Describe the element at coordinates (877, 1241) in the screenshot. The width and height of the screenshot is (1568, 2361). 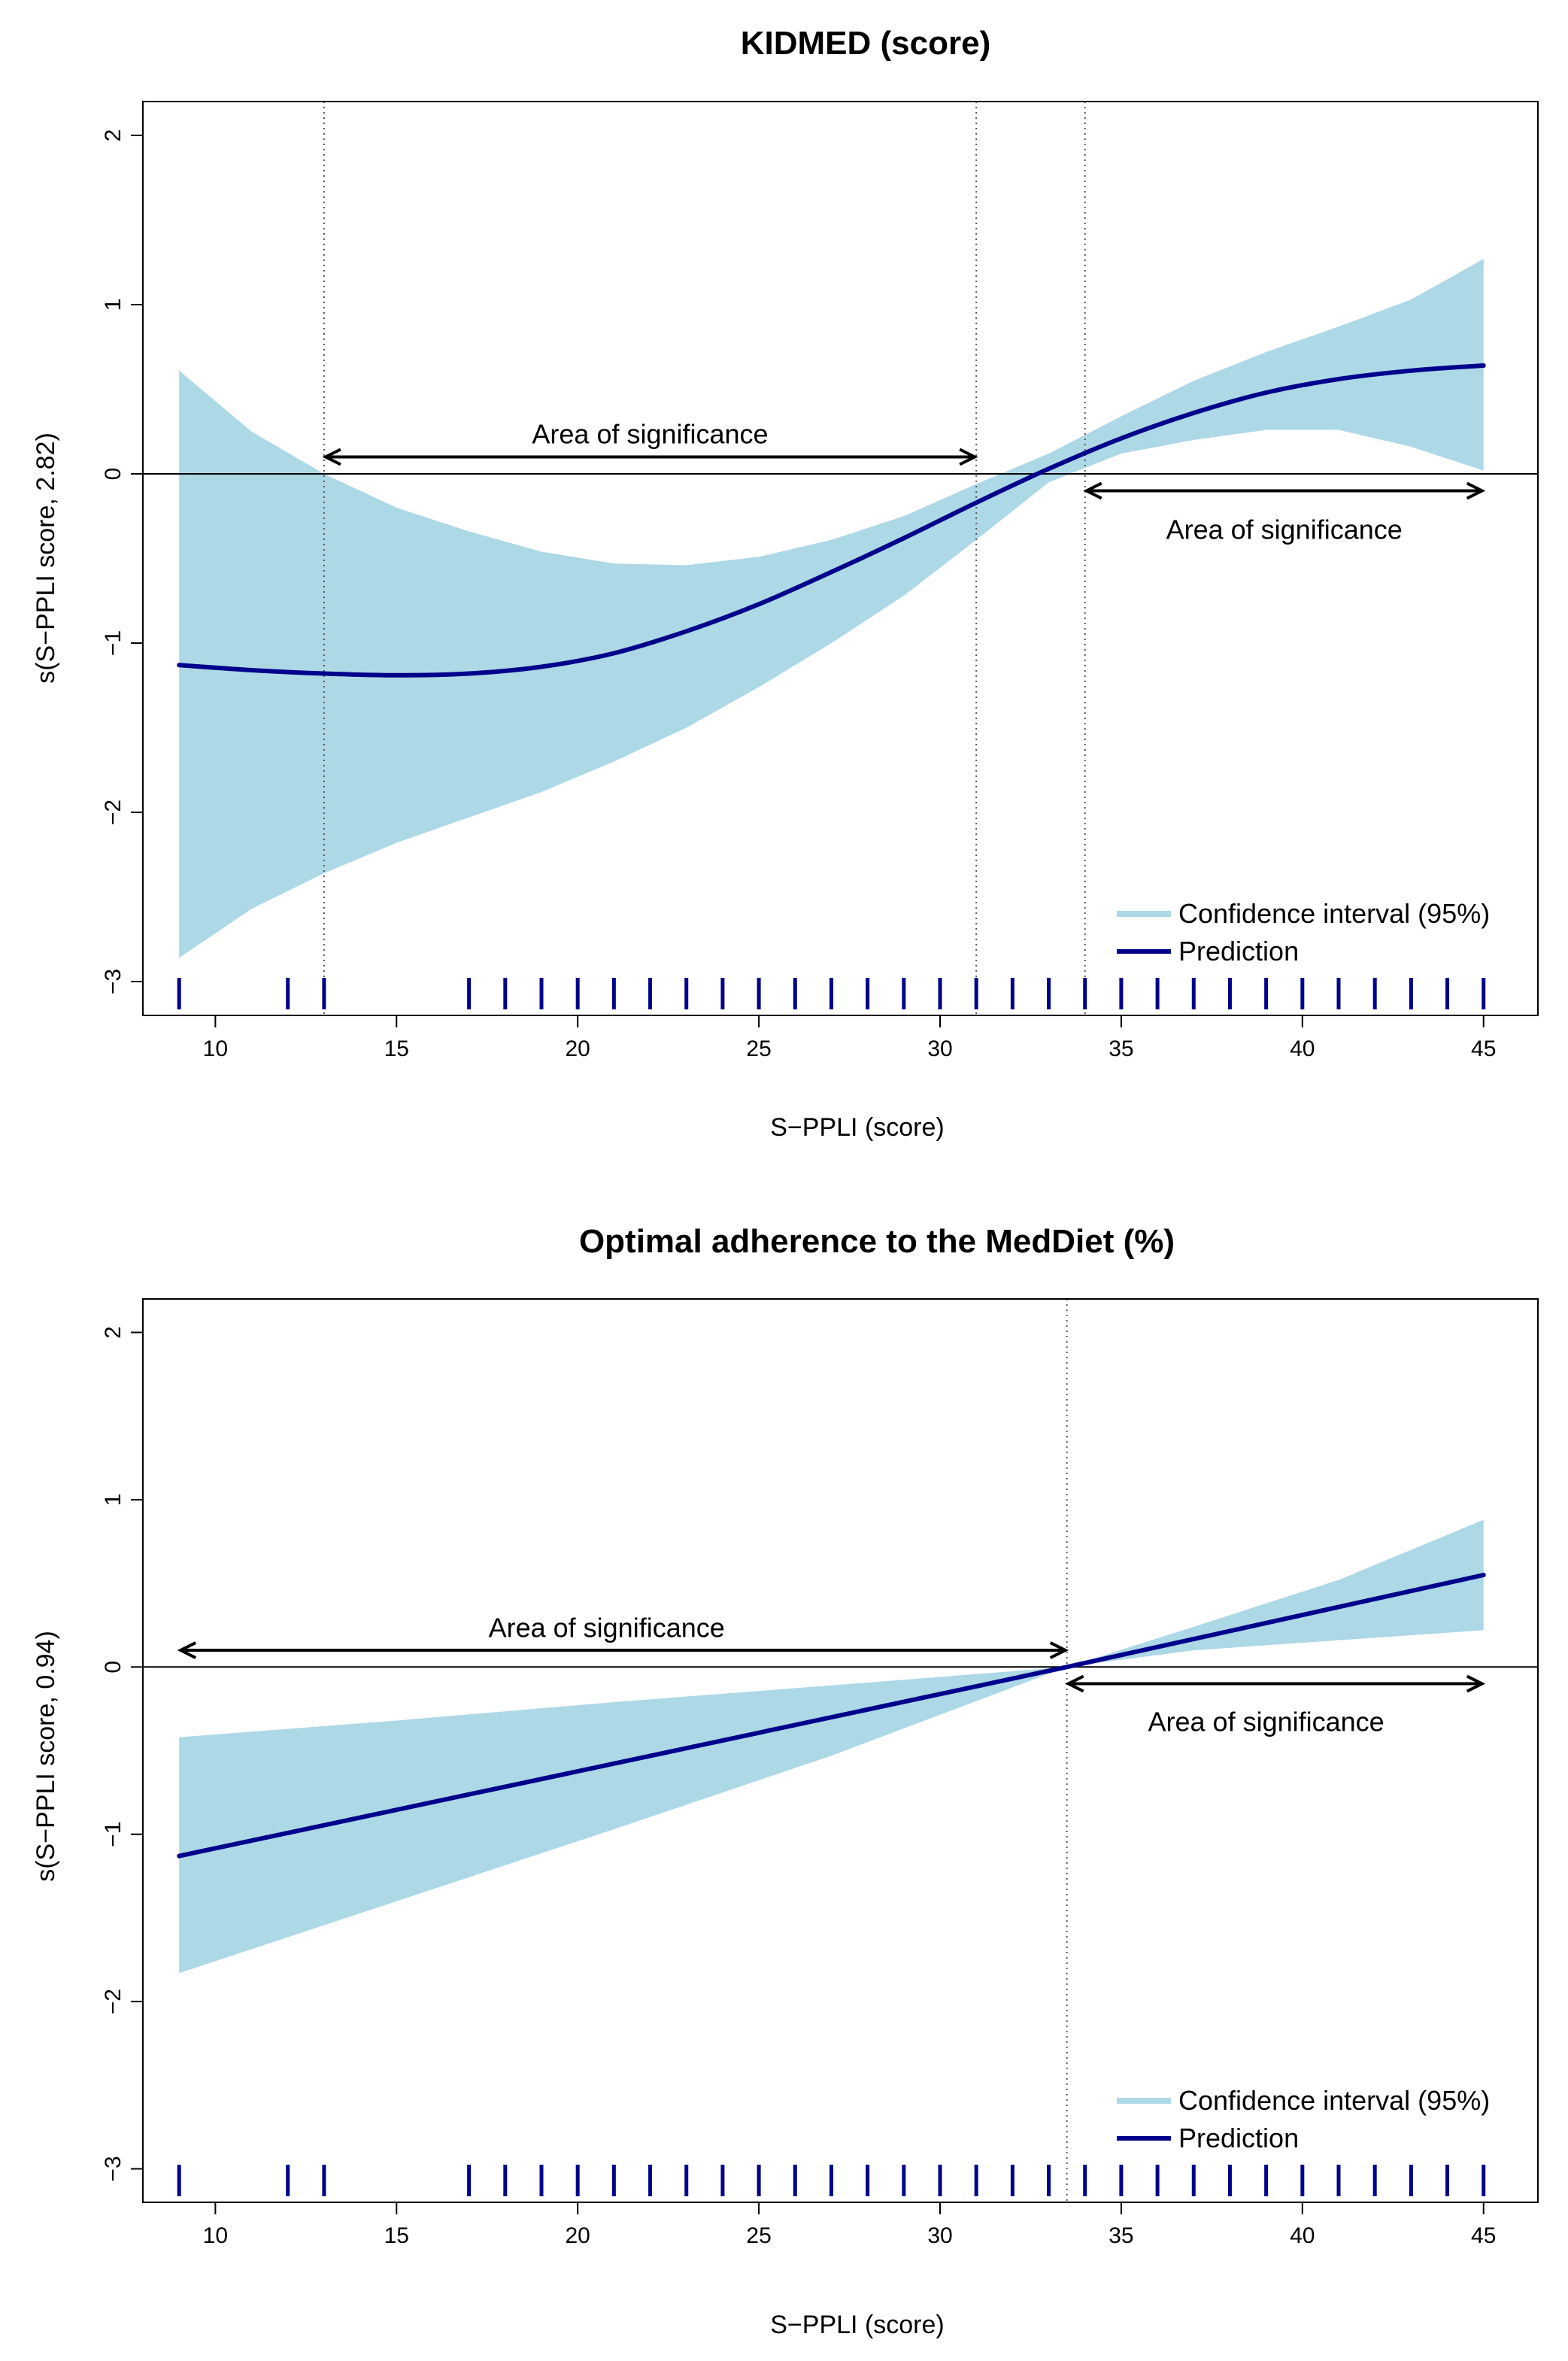
I see `panel-title: Optimal adherence to the MedDiet (%)` at that location.